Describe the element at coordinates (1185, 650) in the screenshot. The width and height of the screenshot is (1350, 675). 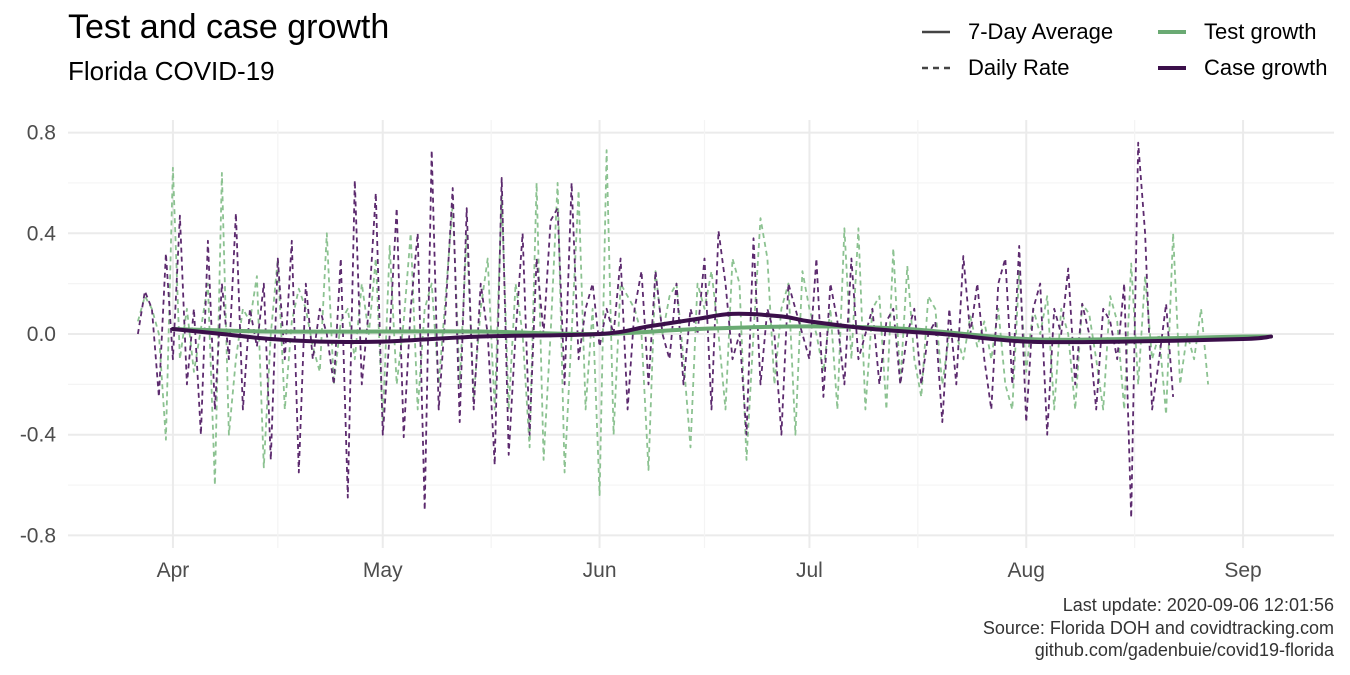
I see `caption-github: github.com/gadenbuie/covid19-florida` at that location.